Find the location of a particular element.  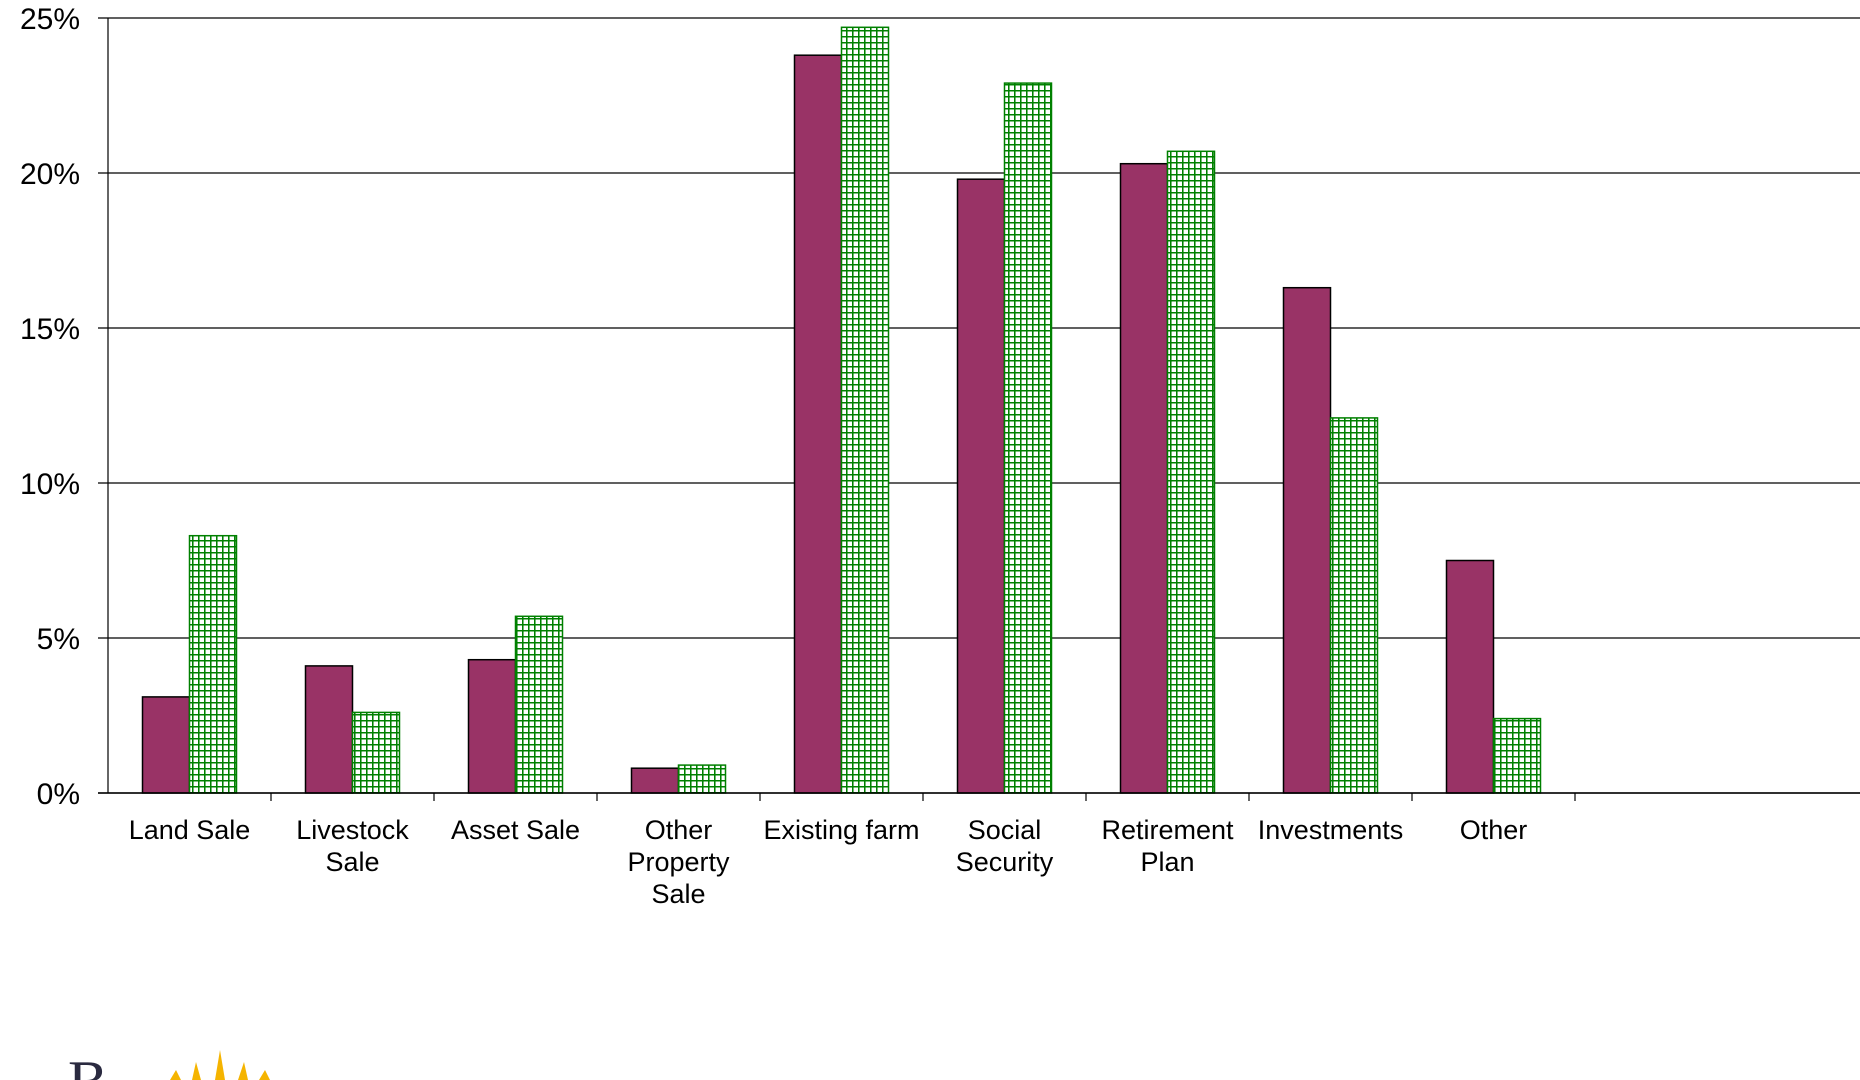

x-category-label: Other is located at coordinates (1494, 830).